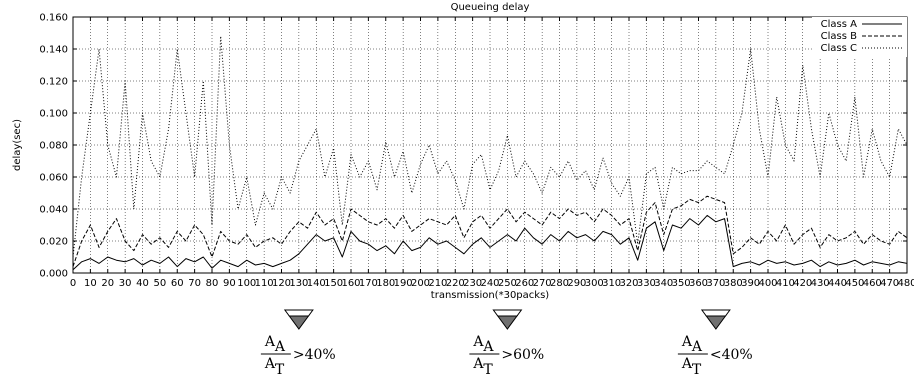 This screenshot has height=377, width=914. Describe the element at coordinates (53, 178) in the screenshot. I see `y-tick-label: 0.060` at that location.